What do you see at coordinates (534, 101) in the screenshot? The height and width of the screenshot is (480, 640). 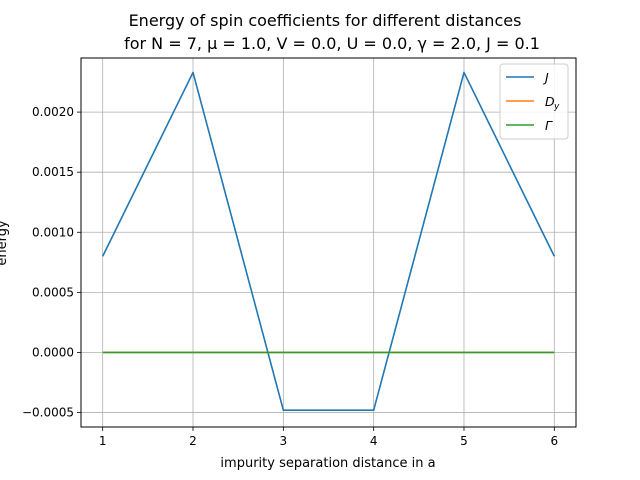 I see `legend: JD yΓ` at bounding box center [534, 101].